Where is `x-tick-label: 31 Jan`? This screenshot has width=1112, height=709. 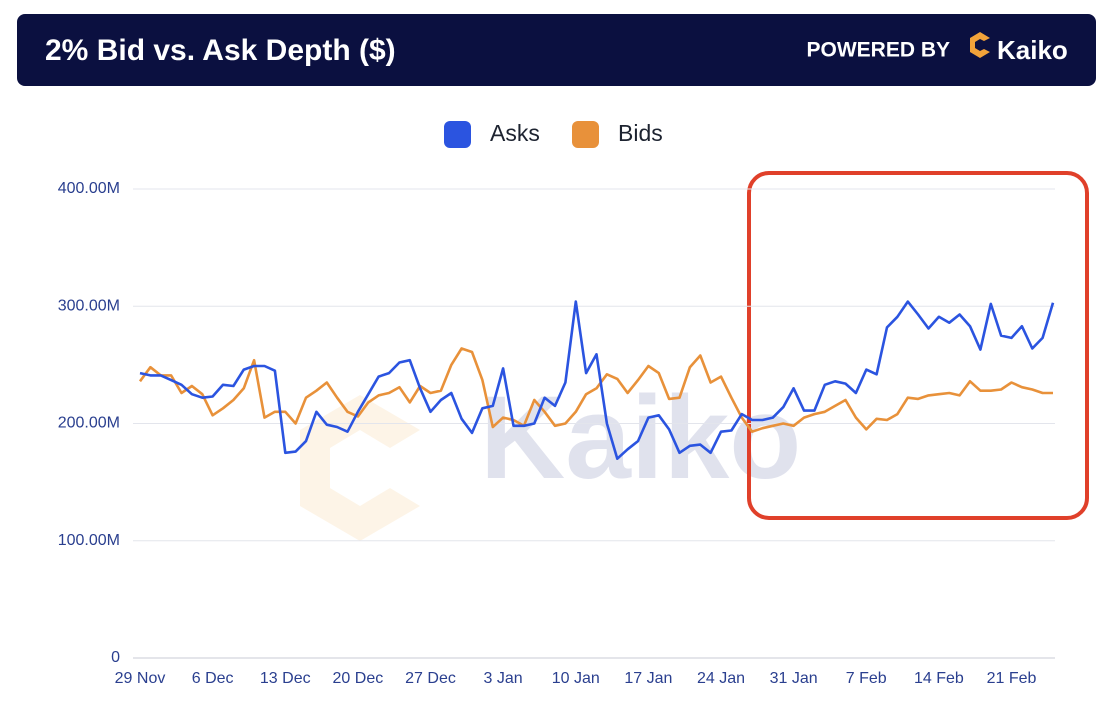 x-tick-label: 31 Jan is located at coordinates (794, 678).